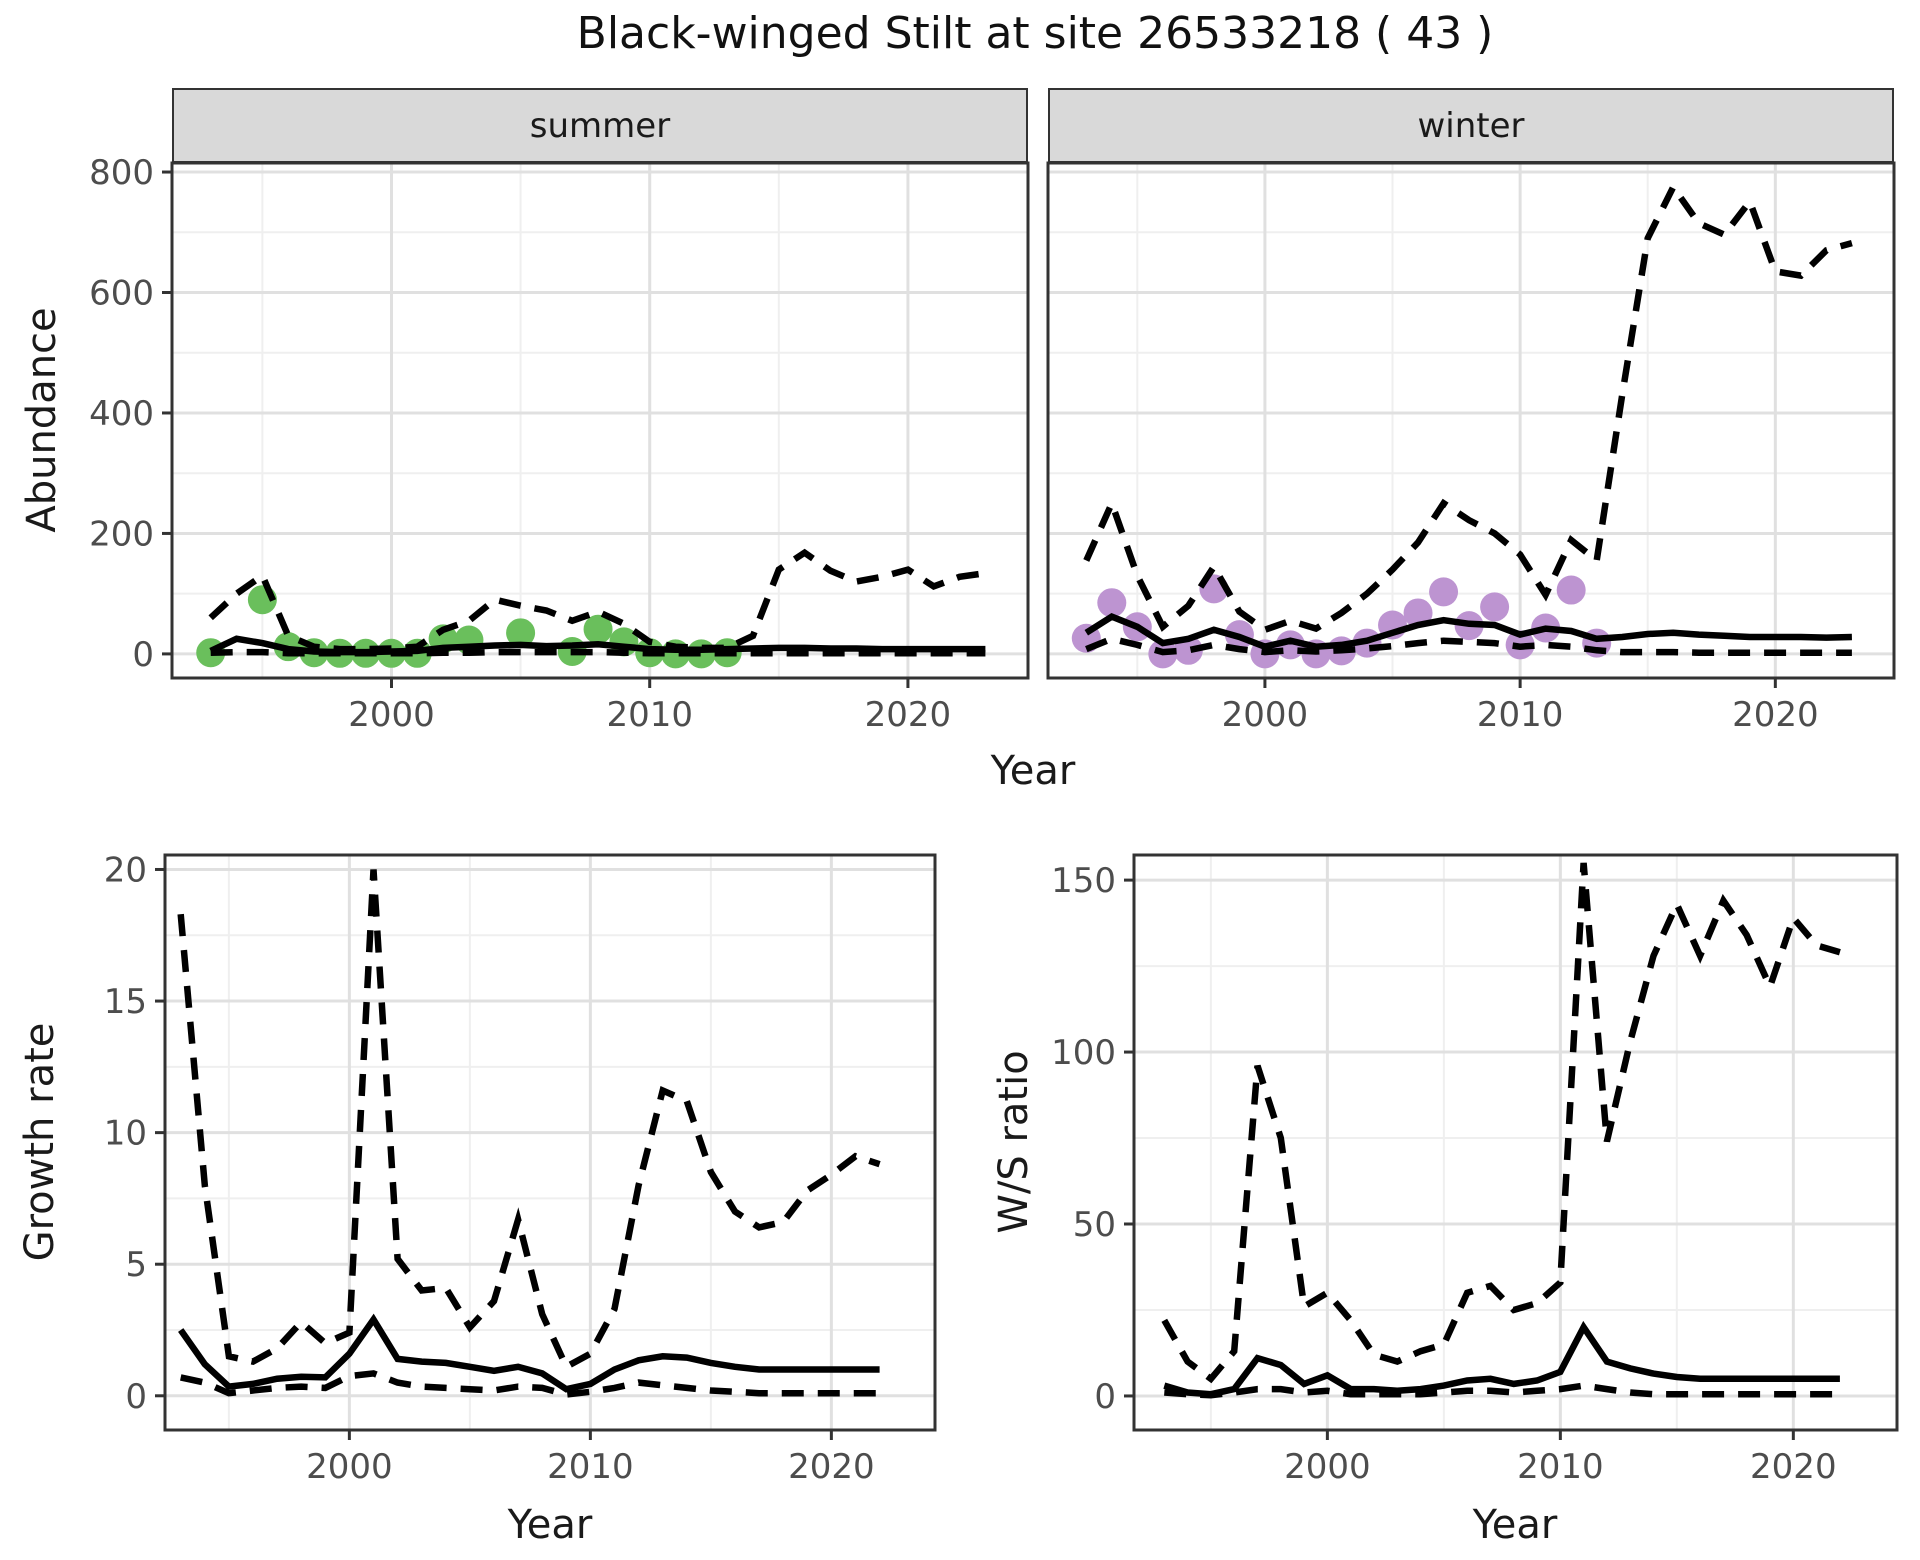 The height and width of the screenshot is (1560, 1920). Describe the element at coordinates (597, 645) in the screenshot. I see `abundance-summer-median-line` at that location.